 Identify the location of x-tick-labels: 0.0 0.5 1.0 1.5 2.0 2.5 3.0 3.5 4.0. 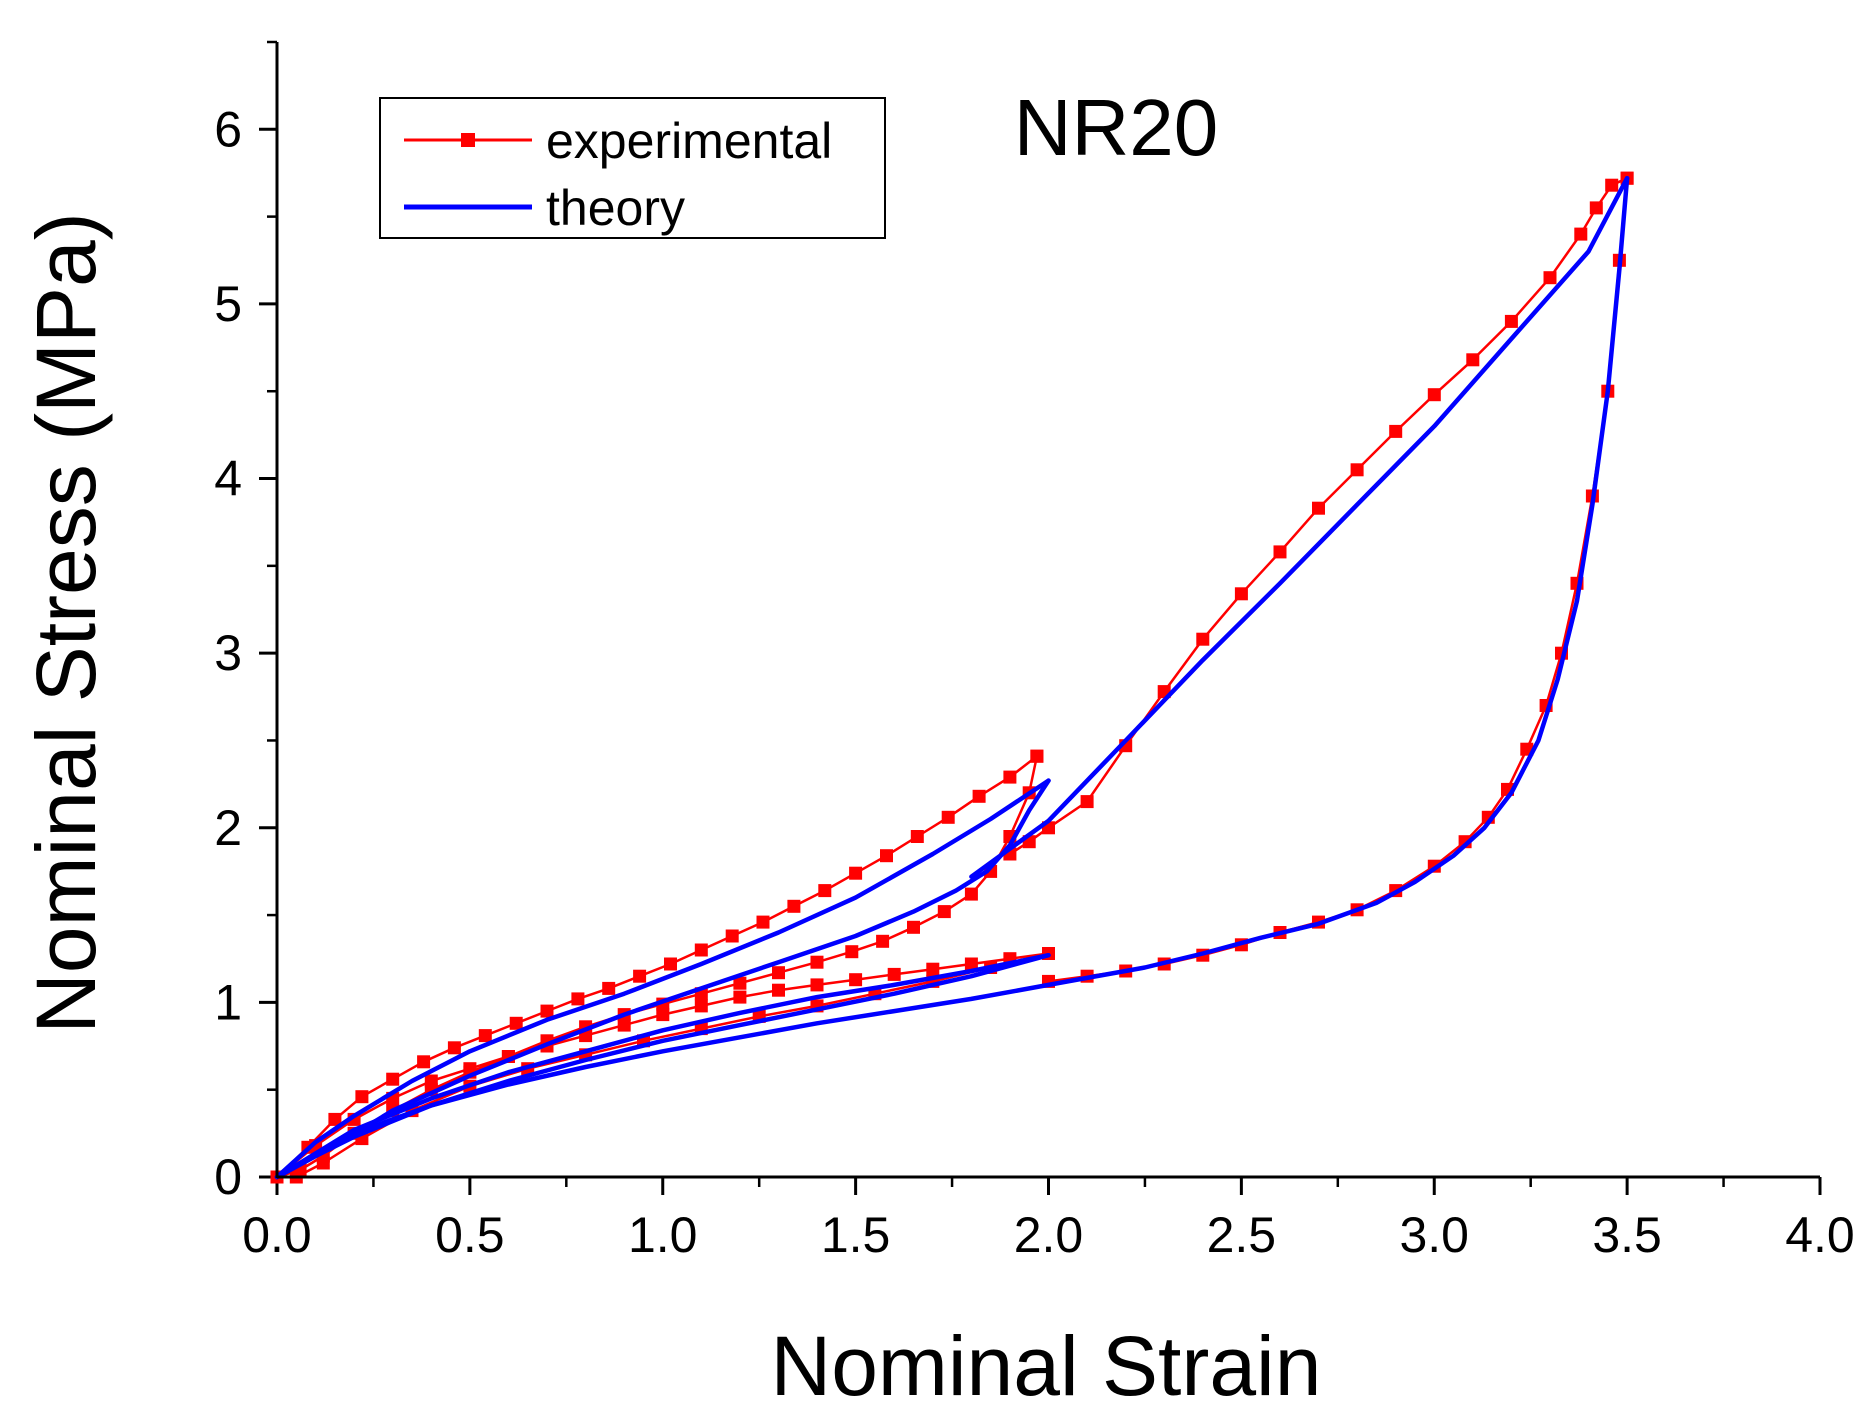
(1048, 1235).